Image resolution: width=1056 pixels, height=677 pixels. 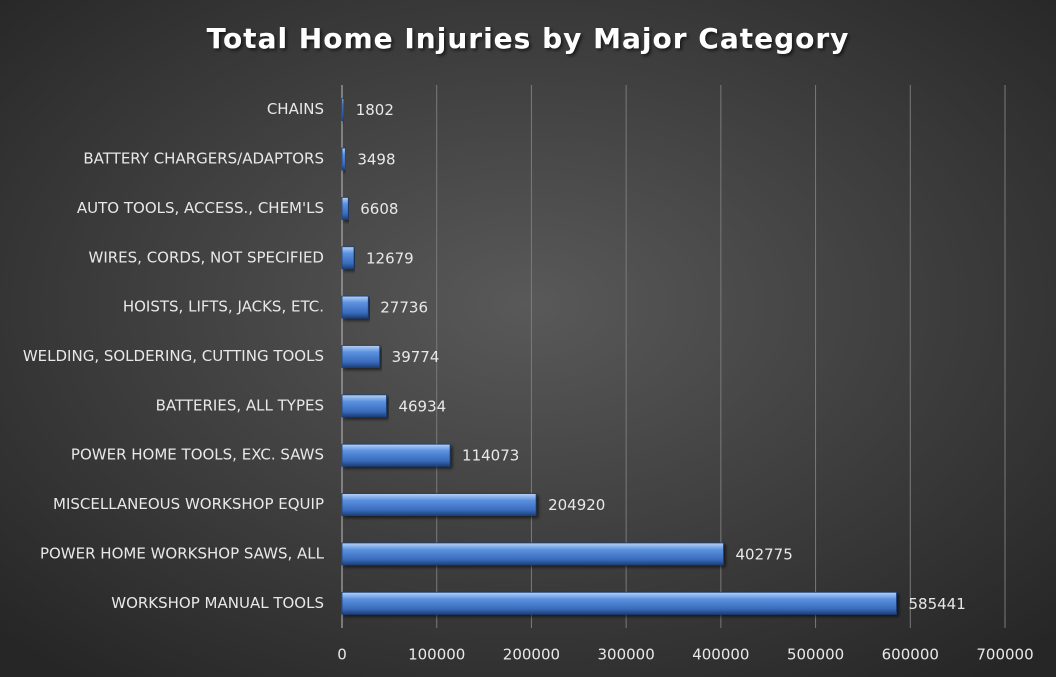 What do you see at coordinates (376, 160) in the screenshot?
I see `value-label: 3498` at bounding box center [376, 160].